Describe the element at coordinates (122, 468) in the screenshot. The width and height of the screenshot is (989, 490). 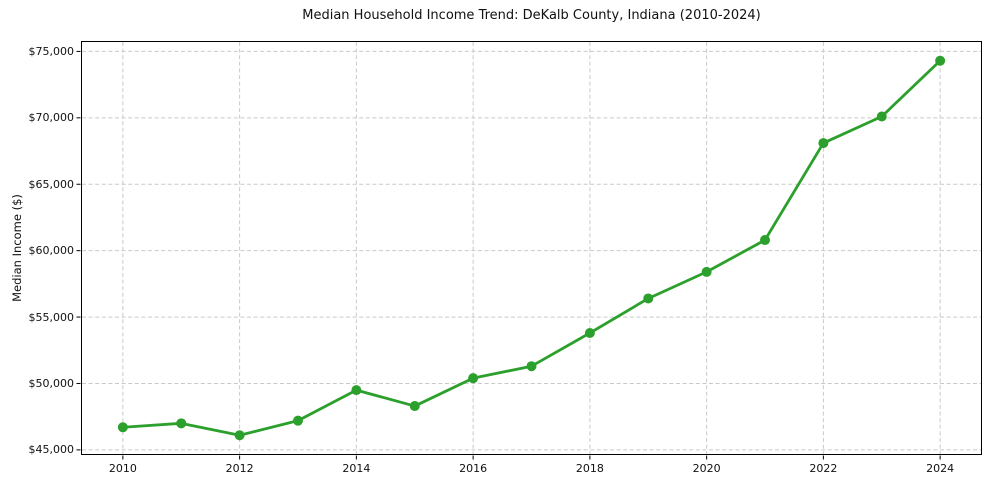
I see `x-tick-label: 2010` at that location.